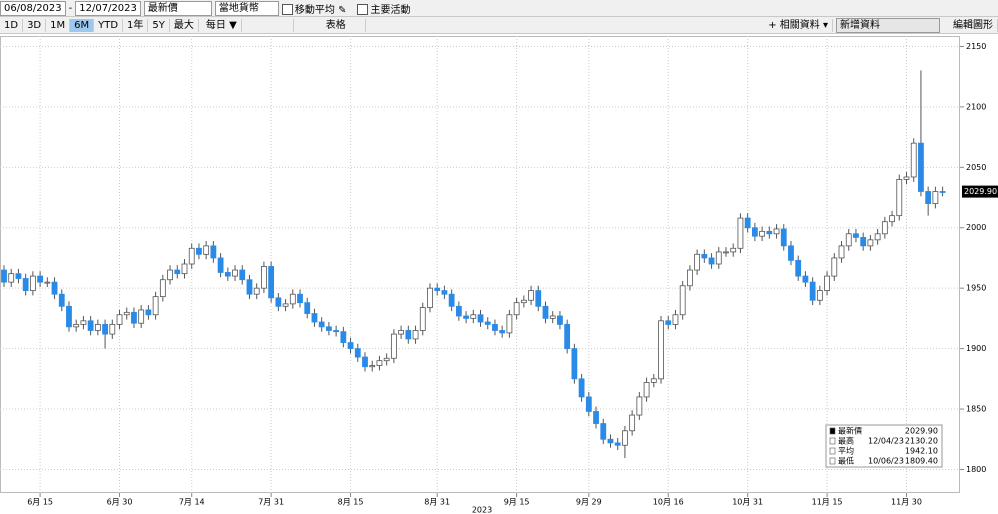 Image resolution: width=998 pixels, height=514 pixels. What do you see at coordinates (192, 502) in the screenshot?
I see `x-tick-label: 7月 14` at bounding box center [192, 502].